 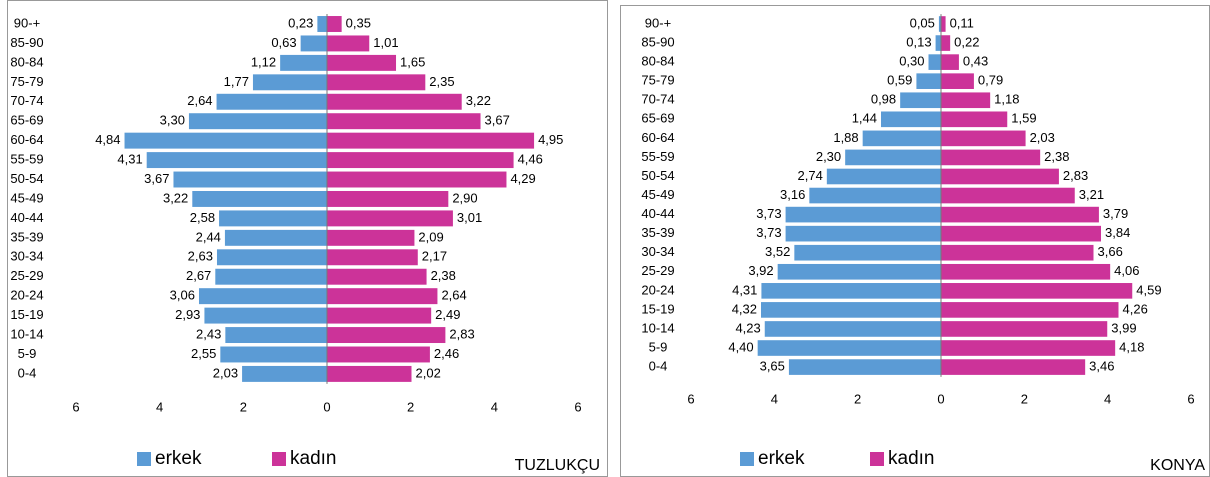 I want to click on value-label: 1,01, so click(x=385, y=42).